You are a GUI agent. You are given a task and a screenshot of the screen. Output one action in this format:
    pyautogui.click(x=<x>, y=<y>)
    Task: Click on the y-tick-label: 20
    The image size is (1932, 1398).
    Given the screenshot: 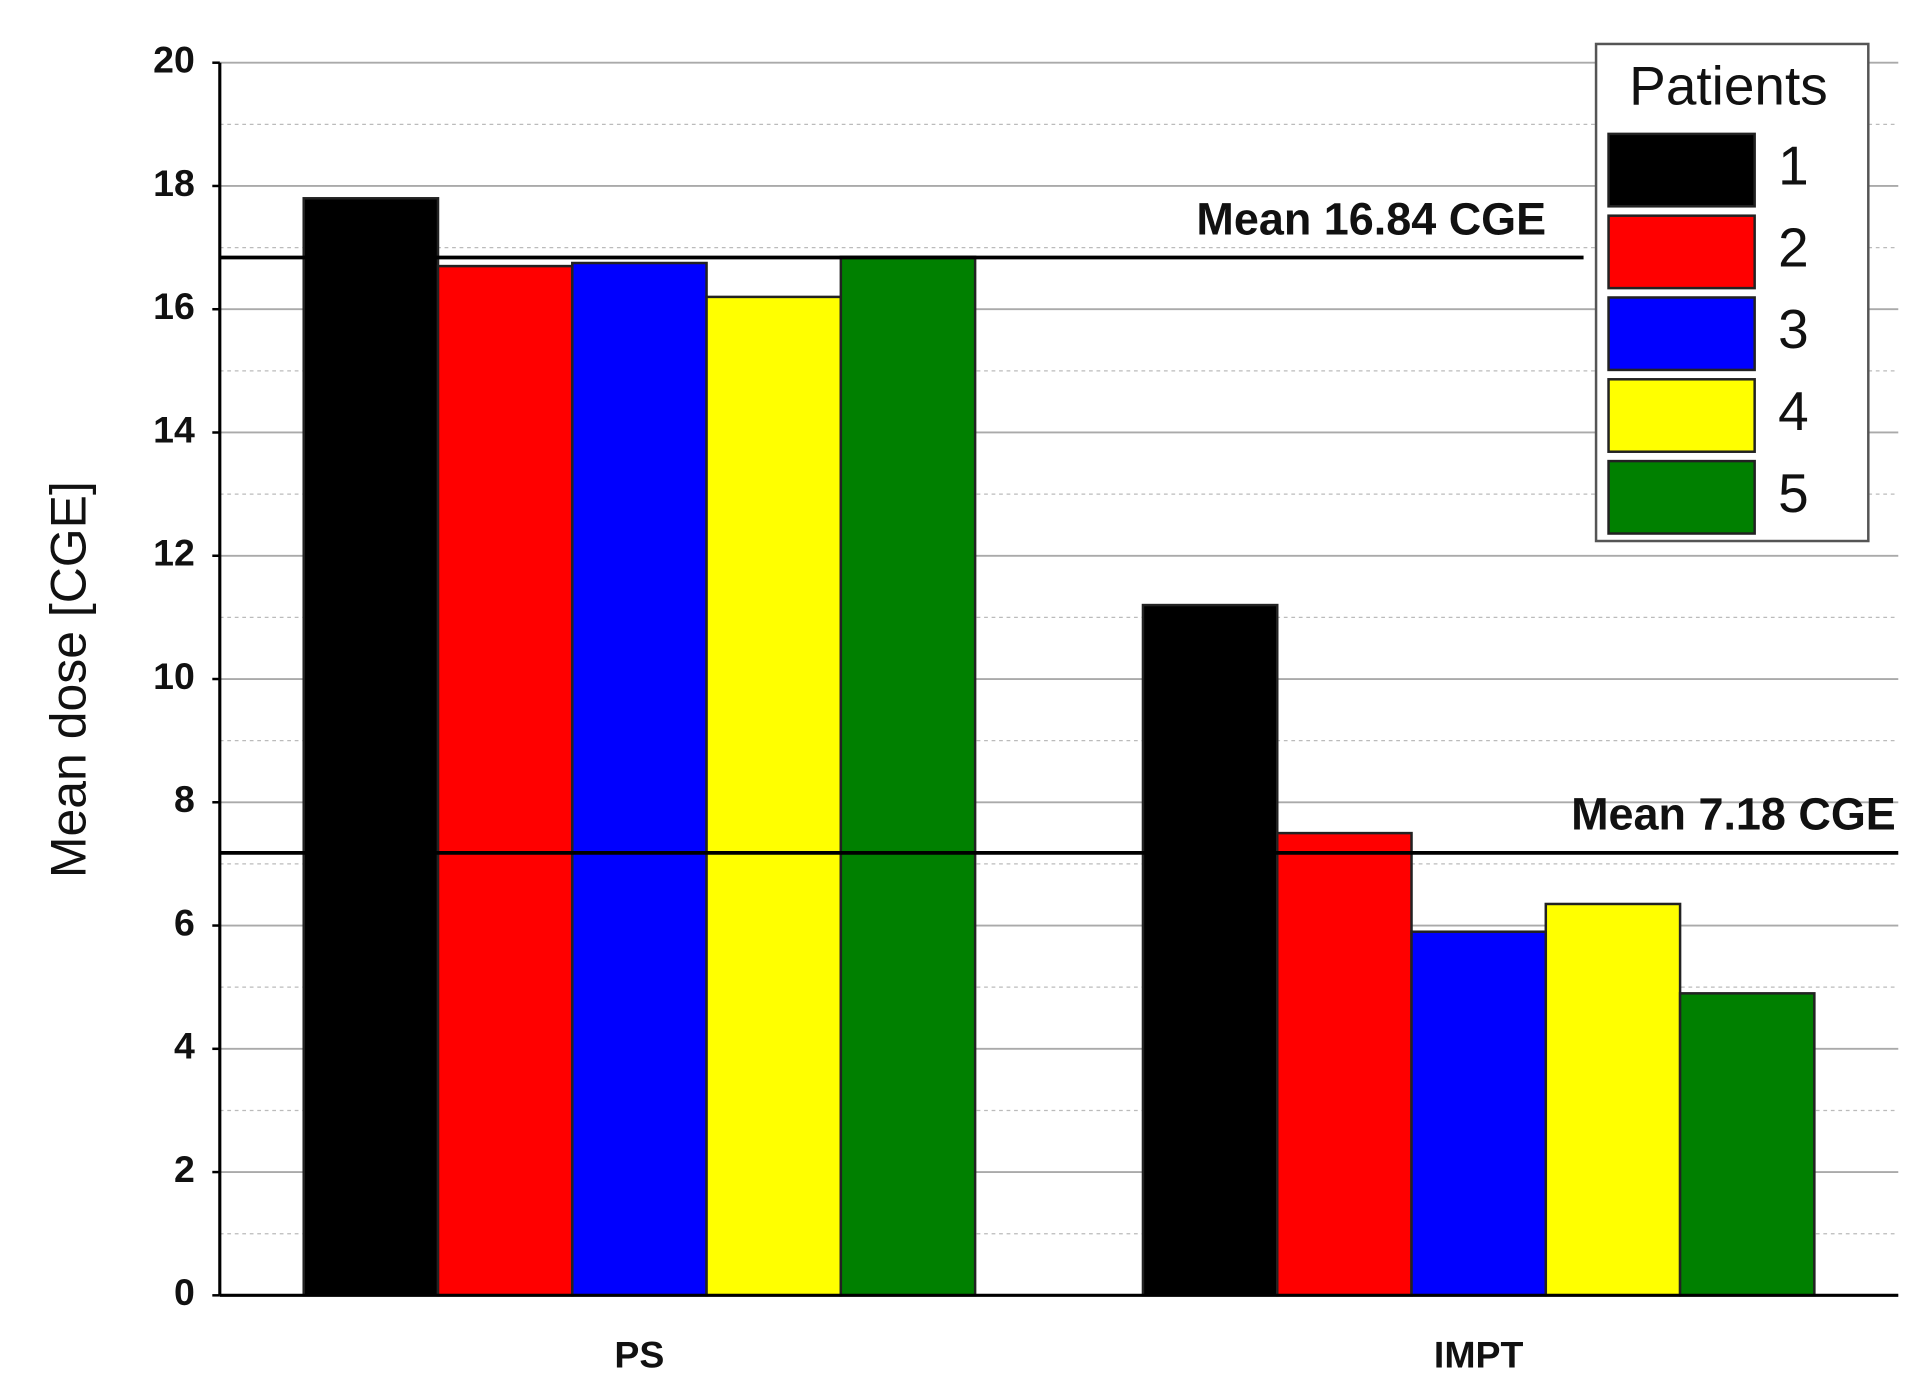 What is the action you would take?
    pyautogui.click(x=174, y=60)
    